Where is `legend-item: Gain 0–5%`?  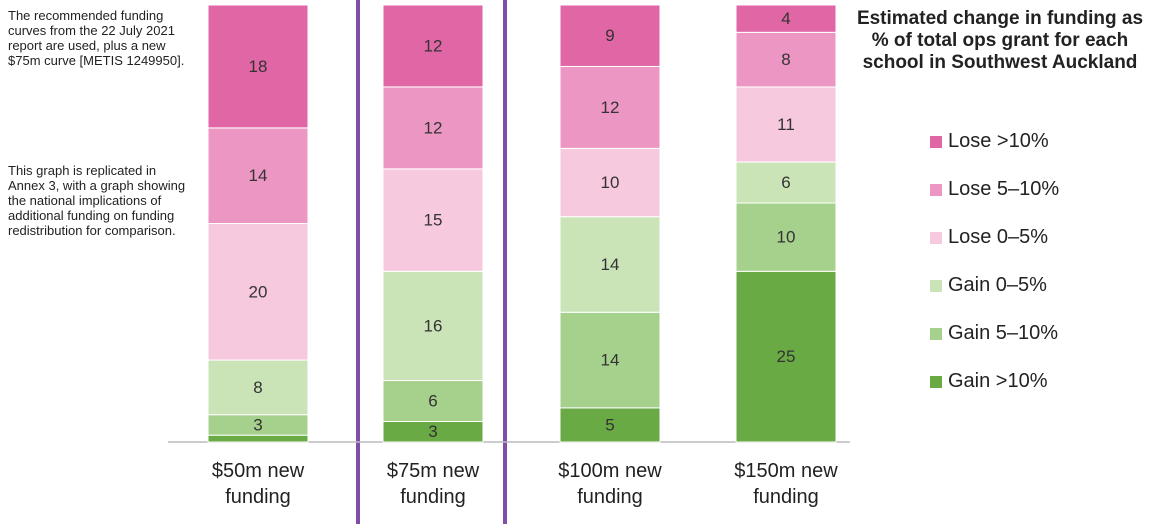 legend-item: Gain 0–5% is located at coordinates (988, 285).